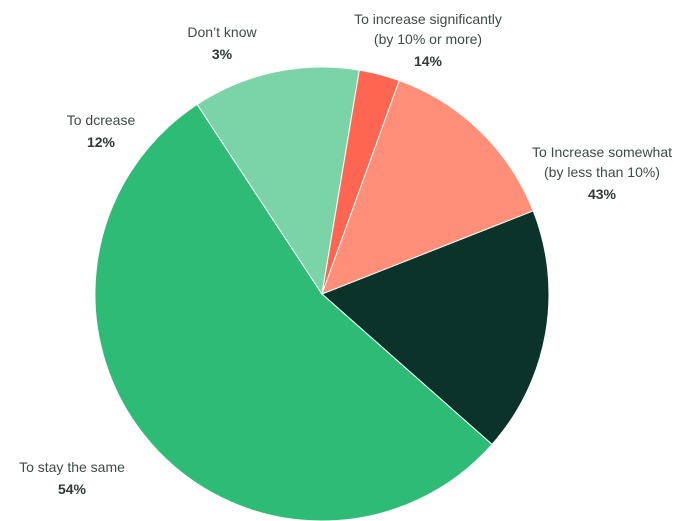  I want to click on pie-slice-decrease, so click(278, 181).